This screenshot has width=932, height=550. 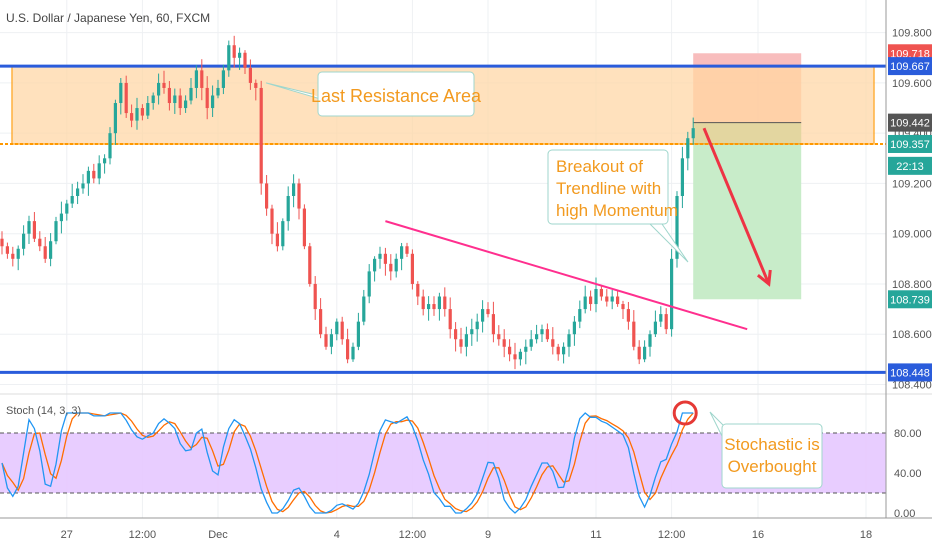 I want to click on price-tick-label: 109.600, so click(x=912, y=84).